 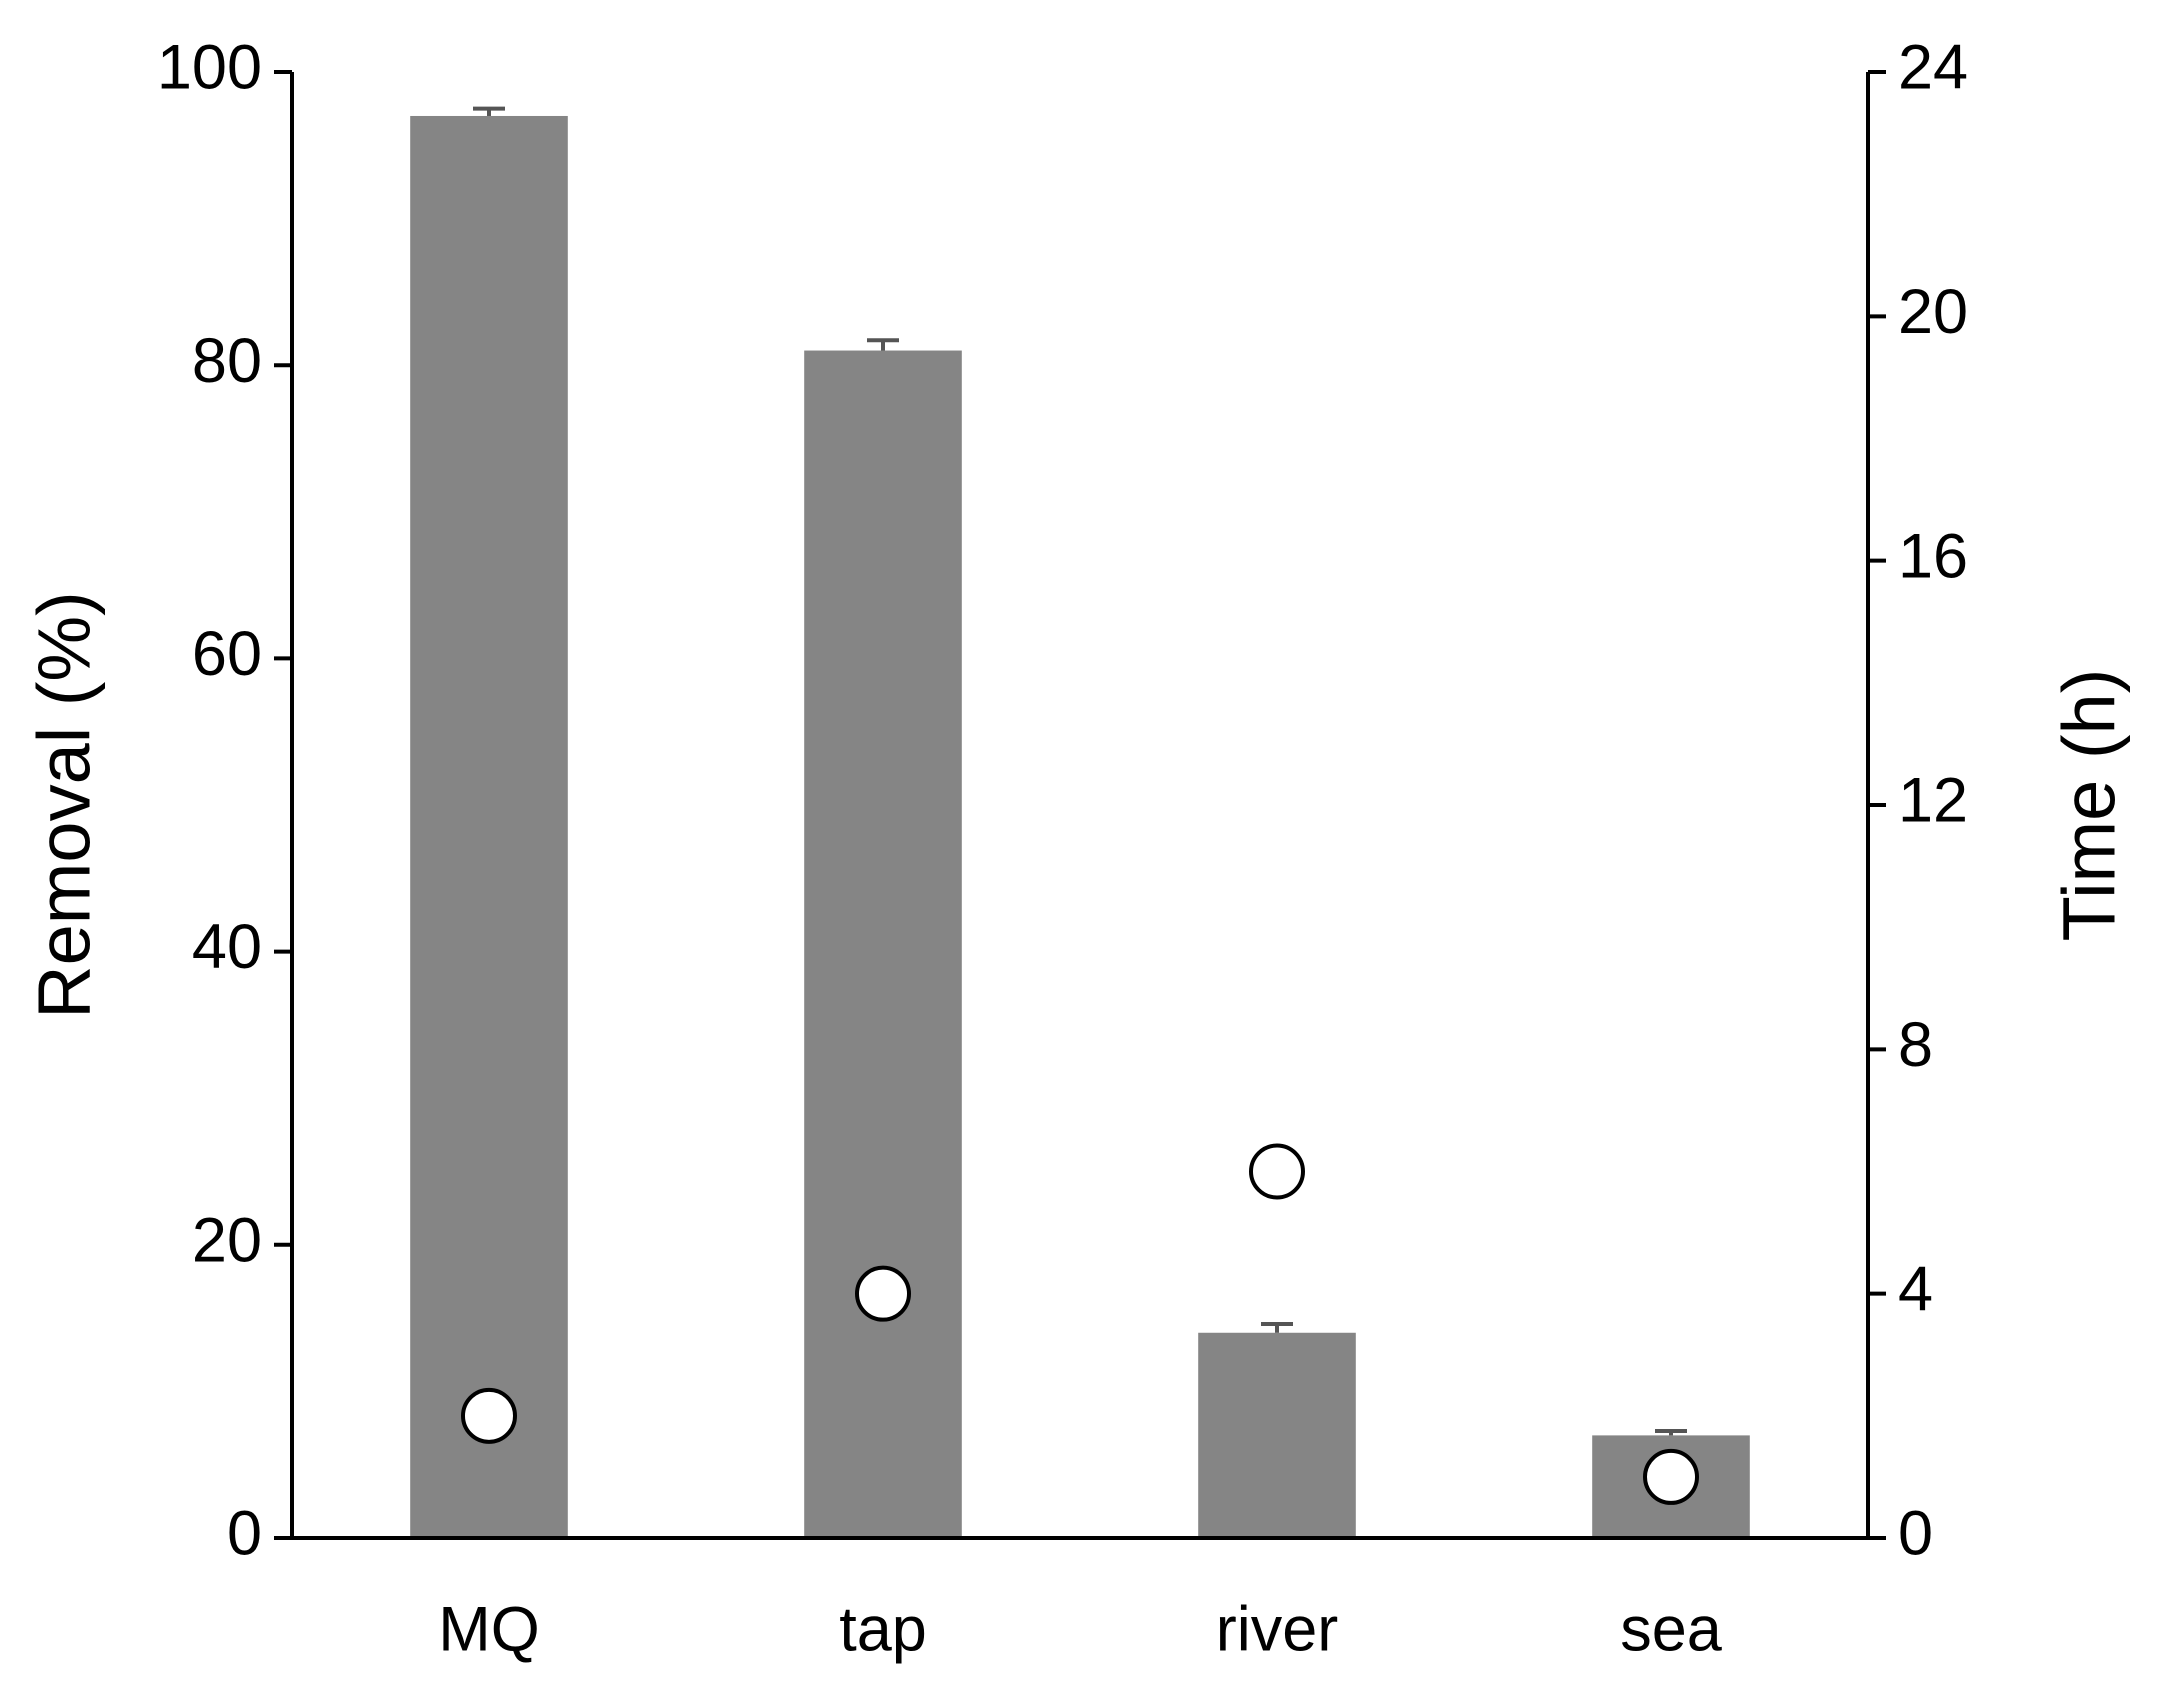 What do you see at coordinates (1915, 1289) in the screenshot?
I see `y2-tick-label: 4` at bounding box center [1915, 1289].